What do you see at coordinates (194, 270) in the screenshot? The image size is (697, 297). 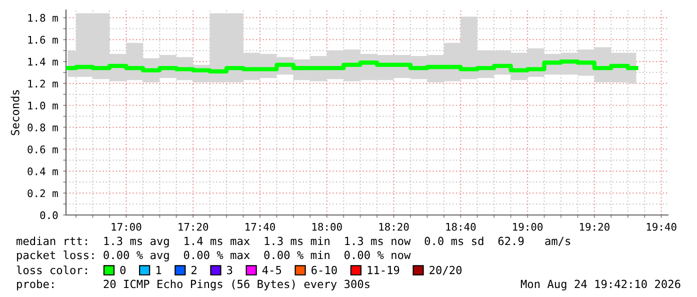 I see `legend-label: 2` at bounding box center [194, 270].